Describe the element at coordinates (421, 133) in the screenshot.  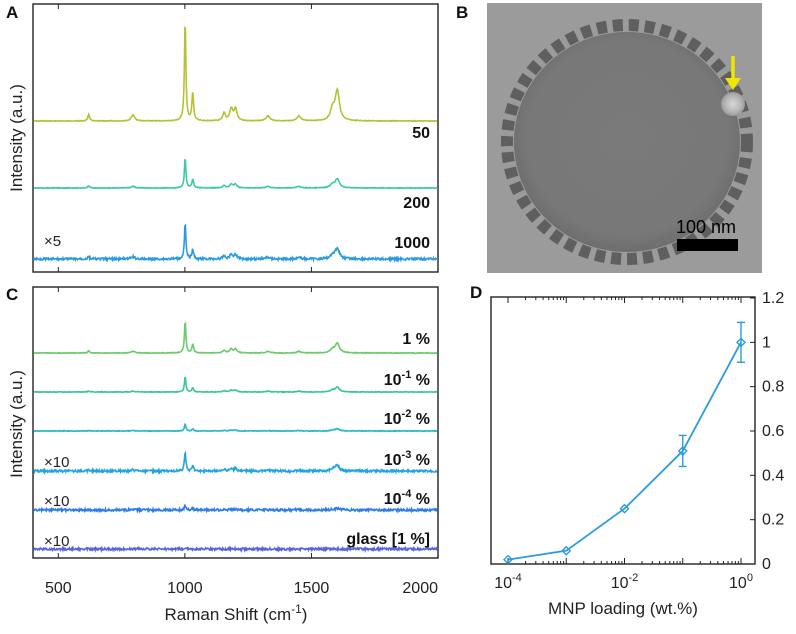
I see `panel-a-label-50: 50` at that location.